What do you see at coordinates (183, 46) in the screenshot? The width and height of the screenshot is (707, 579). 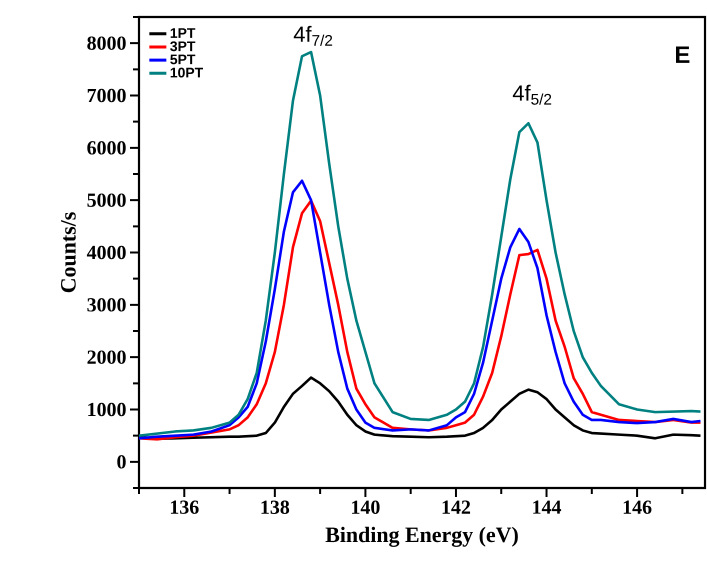 I see `legend-label: 3PT` at bounding box center [183, 46].